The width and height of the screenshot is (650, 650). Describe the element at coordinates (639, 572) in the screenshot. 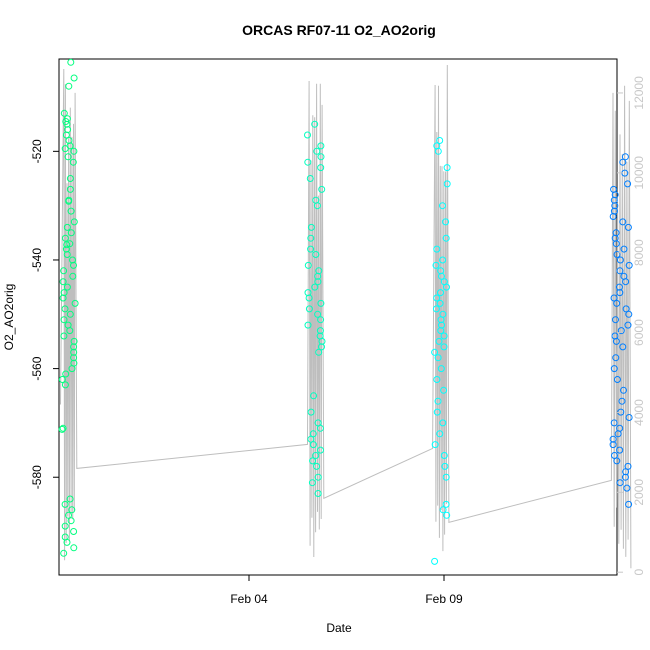

I see `right-tick-label: 0` at that location.